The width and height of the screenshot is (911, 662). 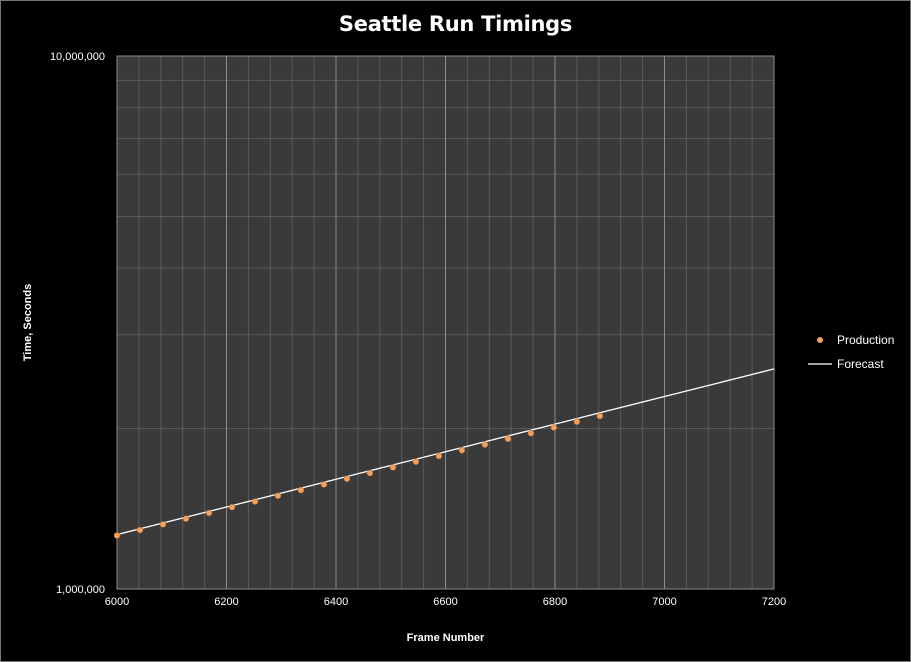 I want to click on x-tick-label: 6200, so click(x=226, y=602).